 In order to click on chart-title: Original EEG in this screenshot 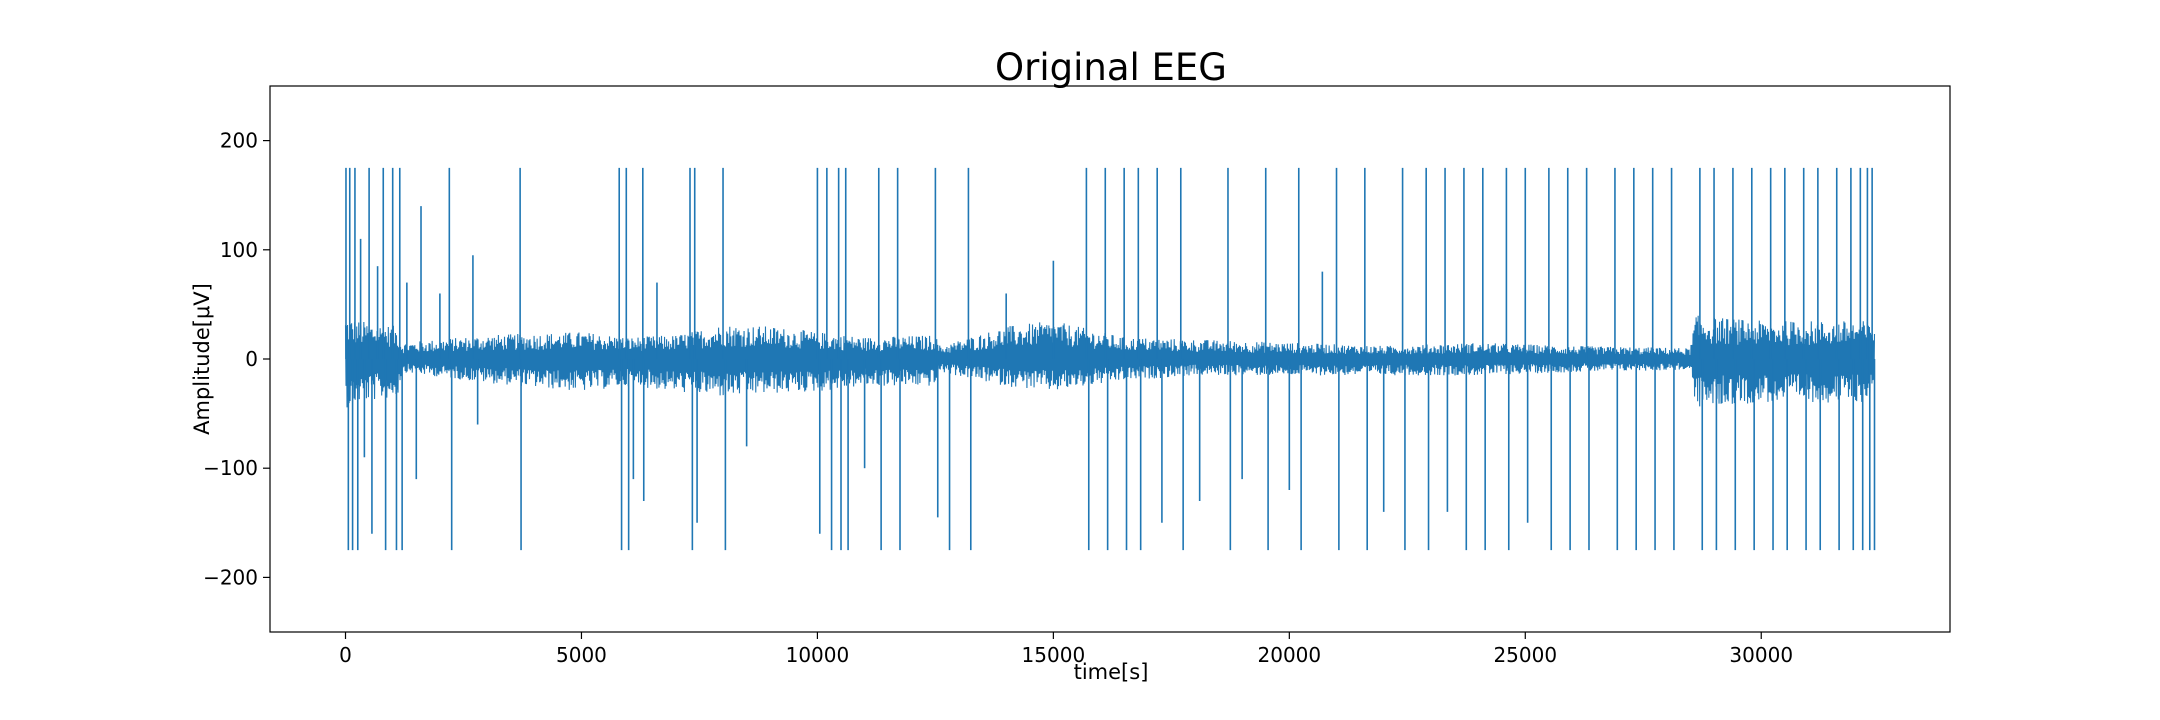, I will do `click(1111, 67)`.